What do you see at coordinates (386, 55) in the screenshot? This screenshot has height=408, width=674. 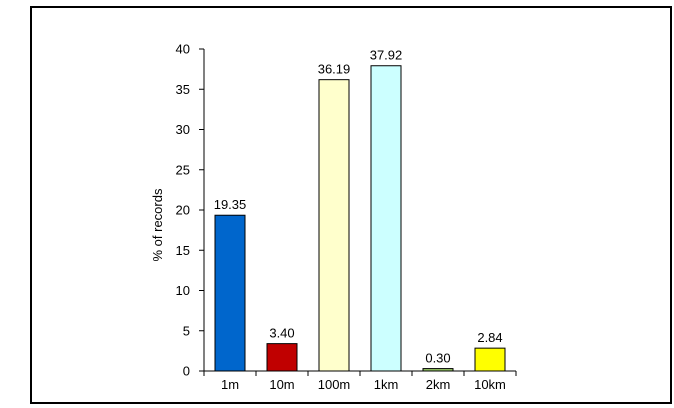 I see `data-label-1km: 37.92` at bounding box center [386, 55].